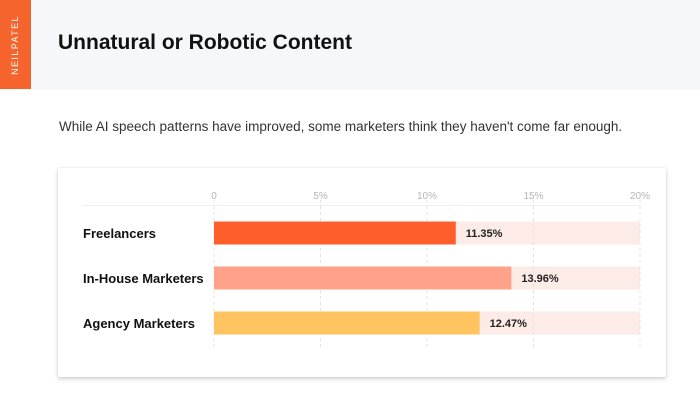 This screenshot has width=700, height=401. I want to click on data-label: 11.35%, so click(484, 234).